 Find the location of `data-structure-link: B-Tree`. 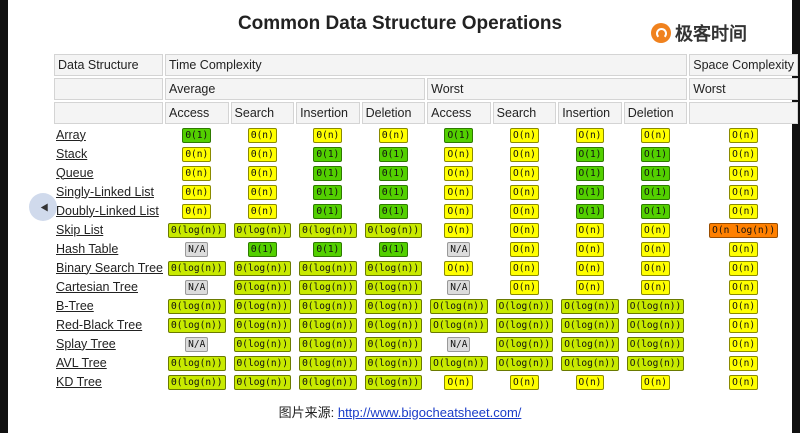

data-structure-link: B-Tree is located at coordinates (75, 305).